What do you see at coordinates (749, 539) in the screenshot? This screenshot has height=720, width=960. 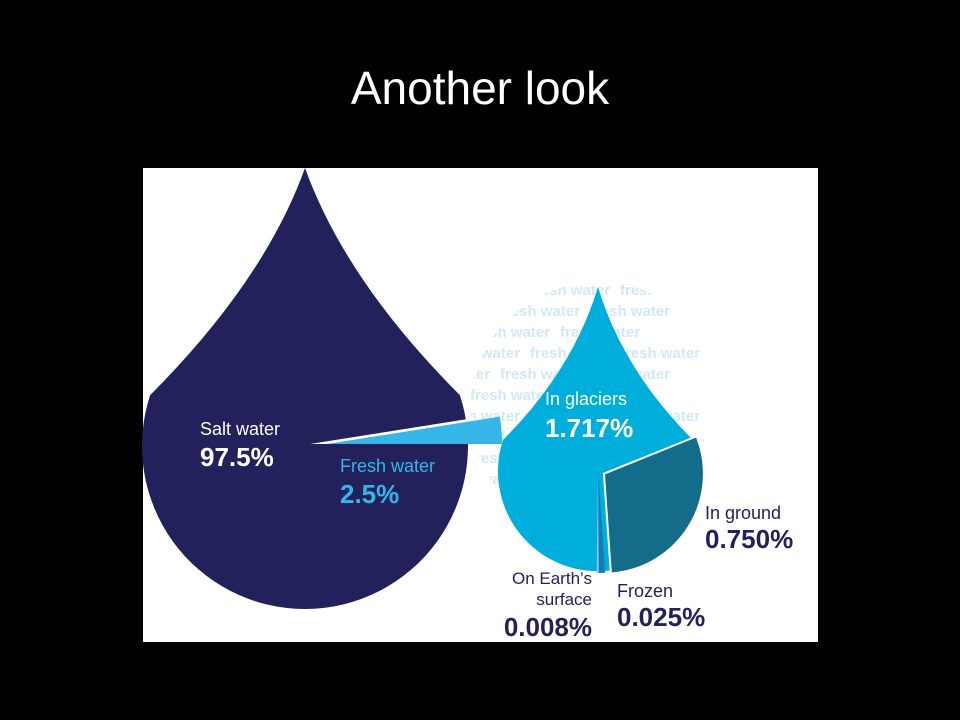 I see `value-label: 0.750%` at bounding box center [749, 539].